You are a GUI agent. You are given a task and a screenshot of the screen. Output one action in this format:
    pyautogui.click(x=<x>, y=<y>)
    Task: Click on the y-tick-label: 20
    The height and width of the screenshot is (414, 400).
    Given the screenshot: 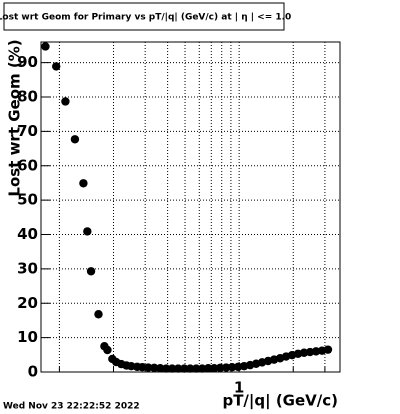 What is the action you would take?
    pyautogui.click(x=27, y=303)
    